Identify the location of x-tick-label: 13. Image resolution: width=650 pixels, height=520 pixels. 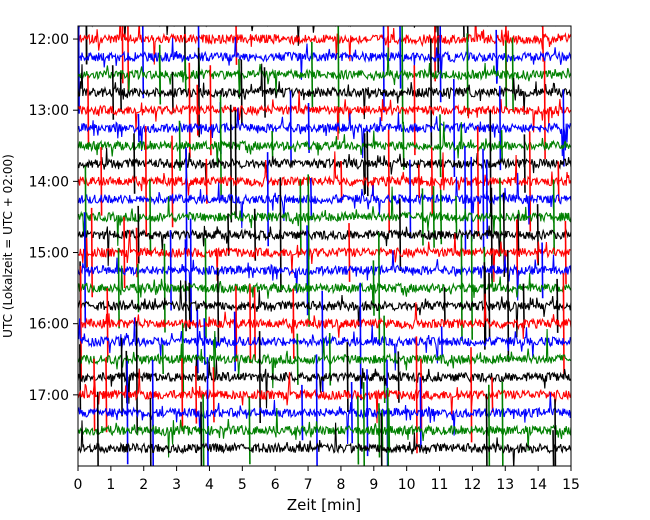
(505, 485).